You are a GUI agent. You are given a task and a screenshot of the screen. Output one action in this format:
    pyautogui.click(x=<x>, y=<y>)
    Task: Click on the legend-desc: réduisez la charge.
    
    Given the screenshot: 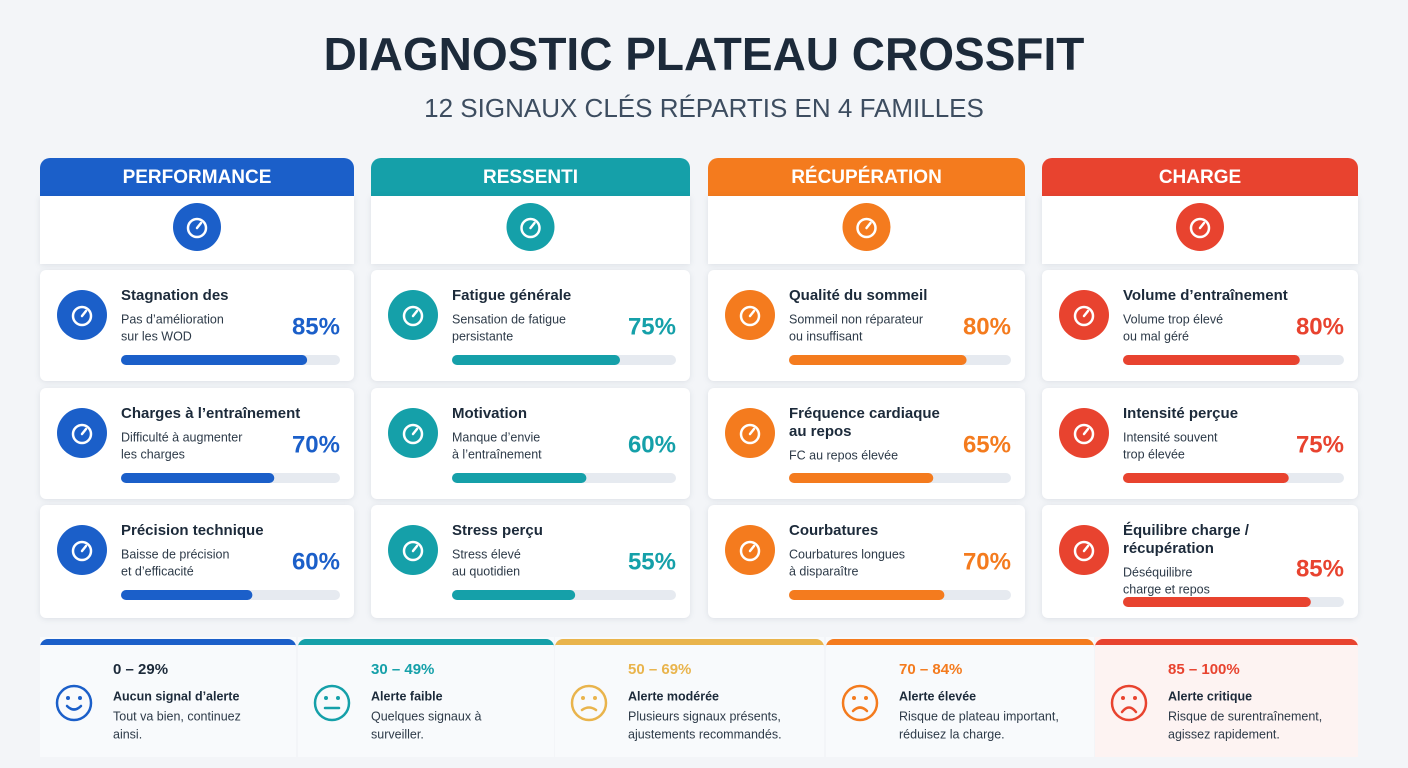 What is the action you would take?
    pyautogui.click(x=952, y=734)
    